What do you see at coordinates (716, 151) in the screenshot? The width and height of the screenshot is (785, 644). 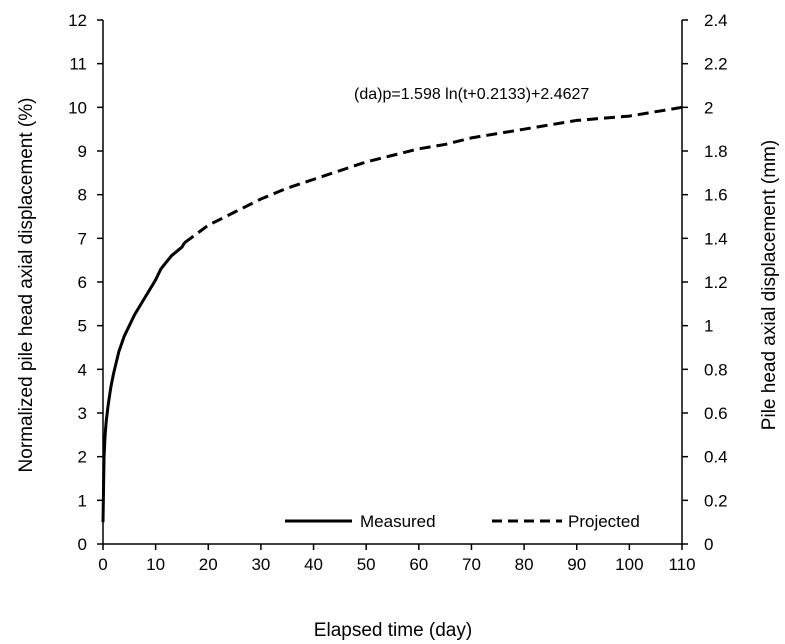 I see `y2-tick-label: 1.8` at bounding box center [716, 151].